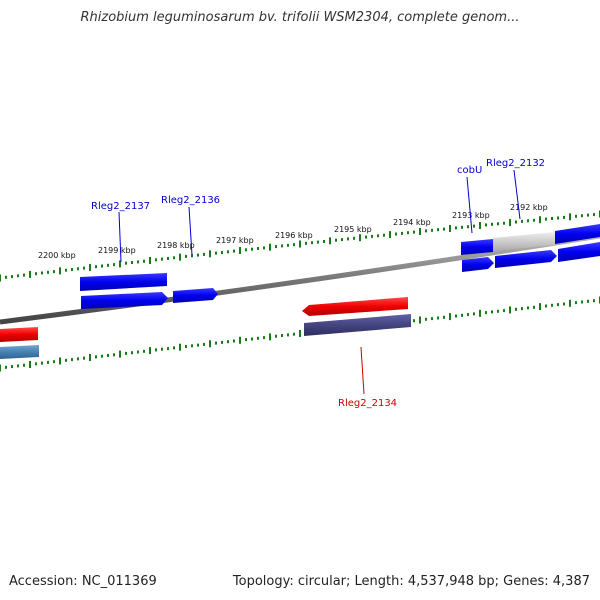 This screenshot has width=600, height=600. Describe the element at coordinates (57, 255) in the screenshot. I see `scale-label: 2200 kbp` at that location.